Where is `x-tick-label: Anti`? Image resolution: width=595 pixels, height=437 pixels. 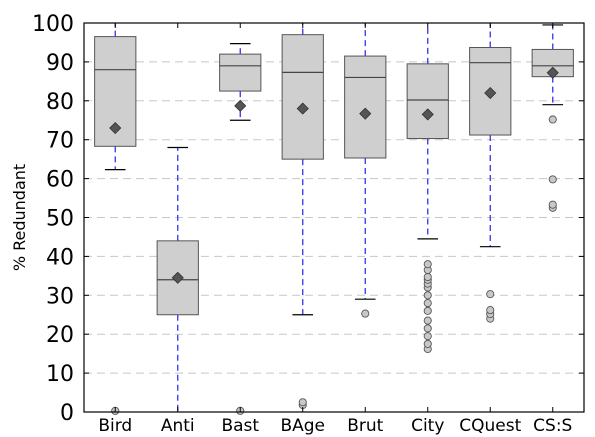
x-tick-label: Anti is located at coordinates (178, 426).